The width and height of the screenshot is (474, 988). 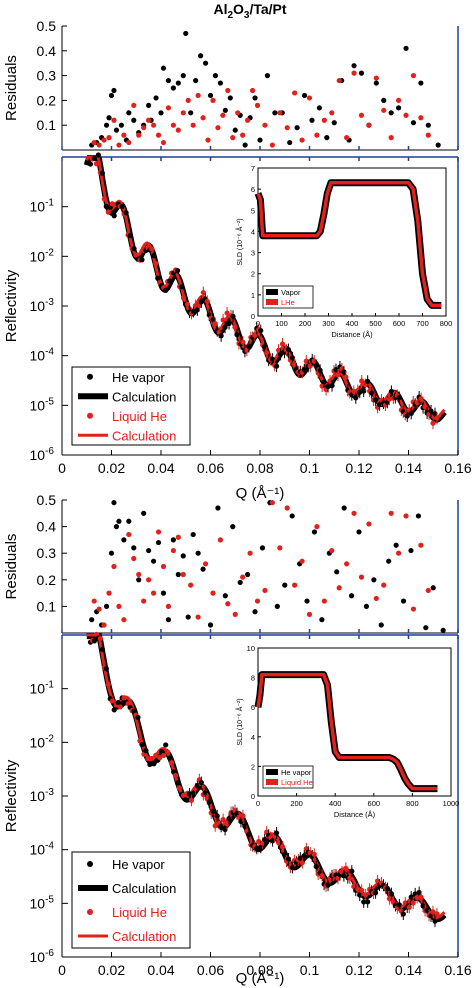 What do you see at coordinates (253, 707) in the screenshot?
I see `inset-y-tick-label: 6` at bounding box center [253, 707].